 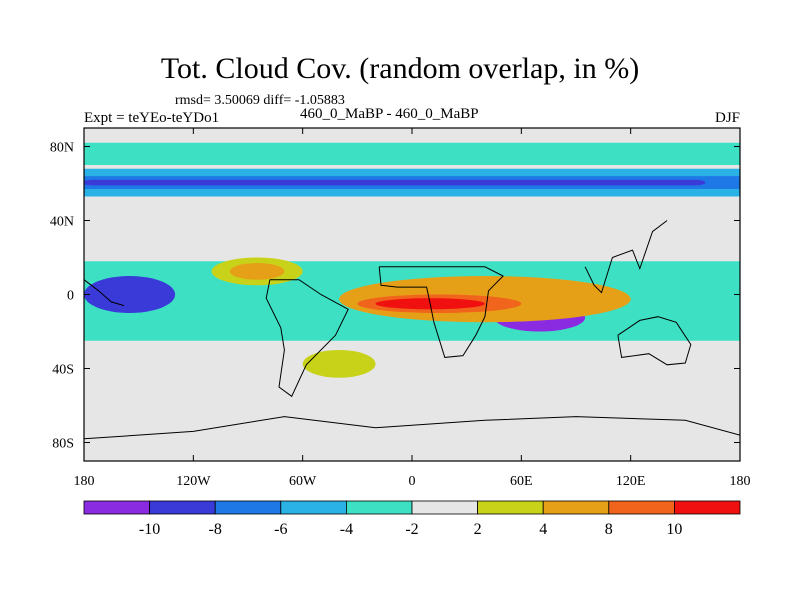 I want to click on x-tick-label: 60E, so click(x=521, y=481).